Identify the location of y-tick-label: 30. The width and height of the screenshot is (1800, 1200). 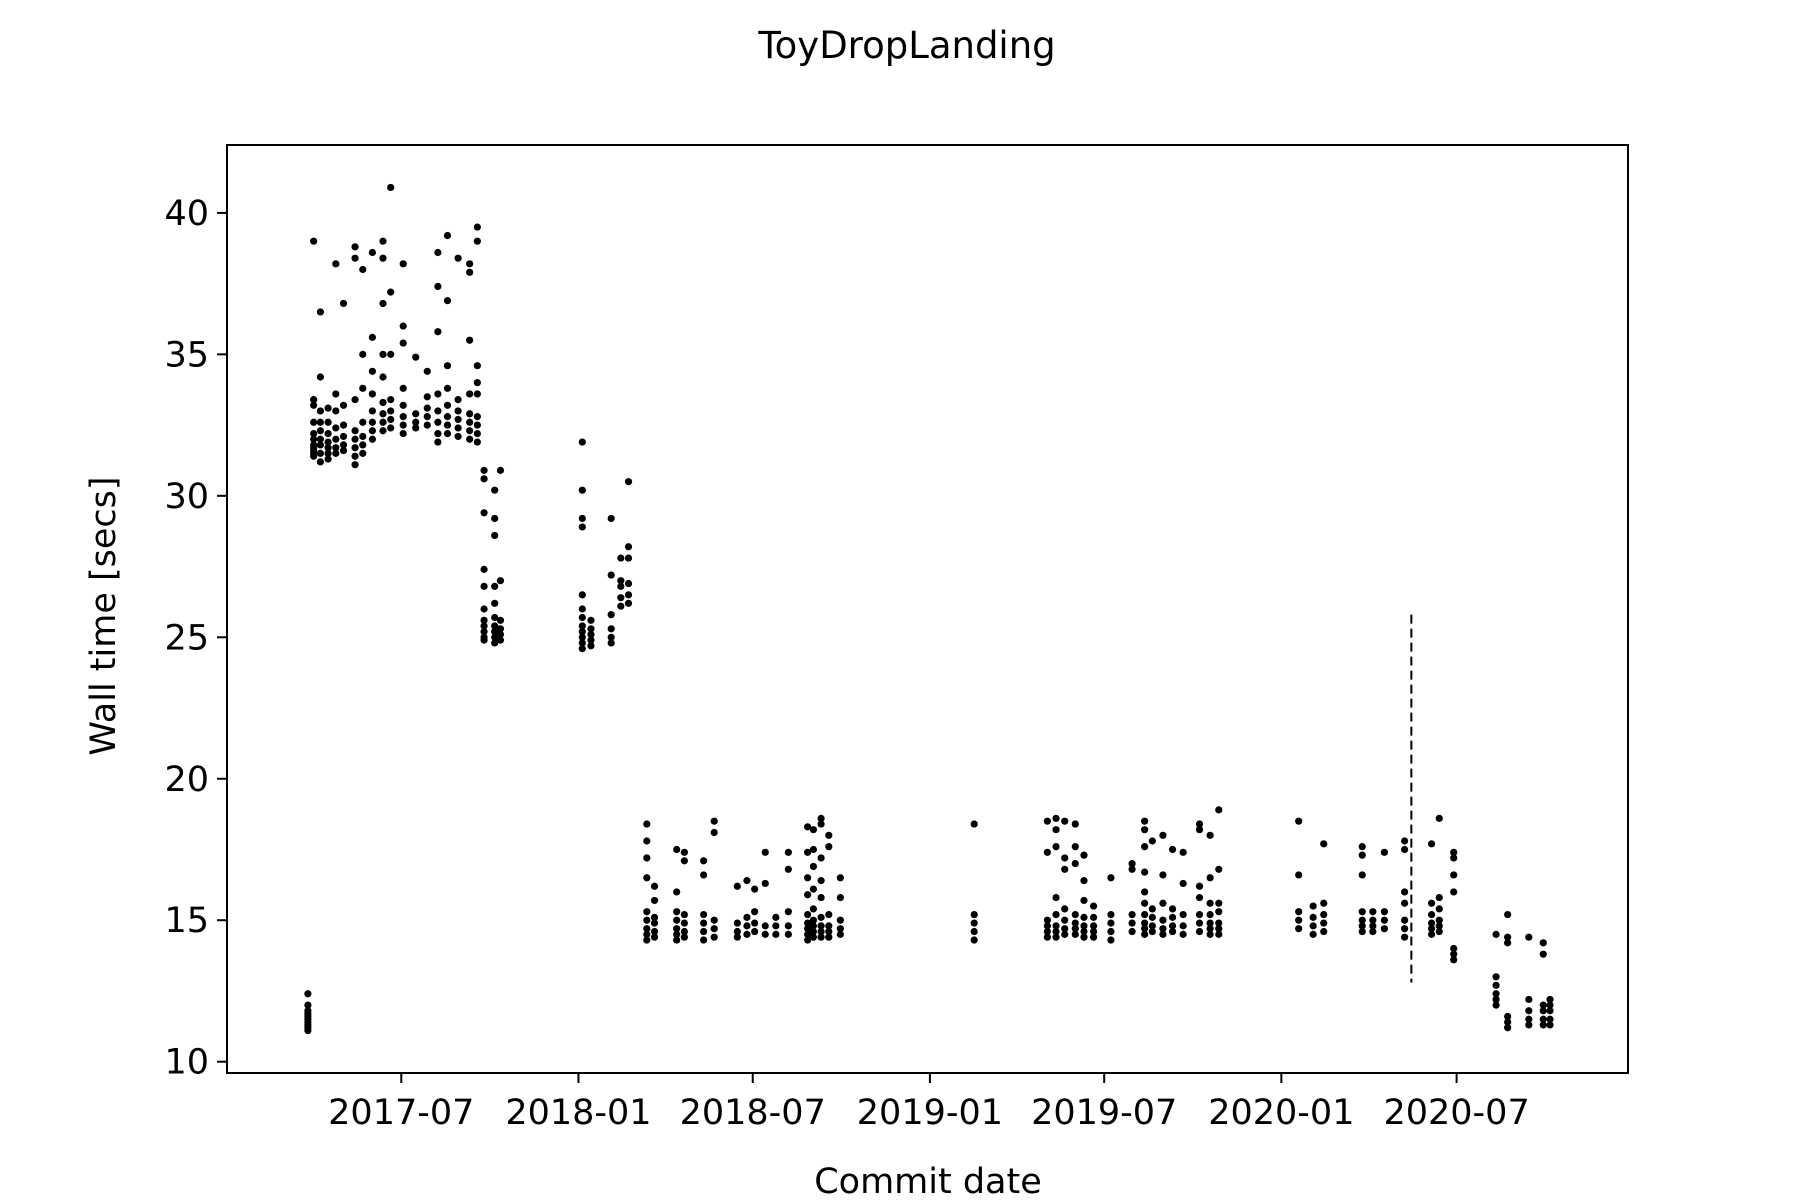
(186, 497).